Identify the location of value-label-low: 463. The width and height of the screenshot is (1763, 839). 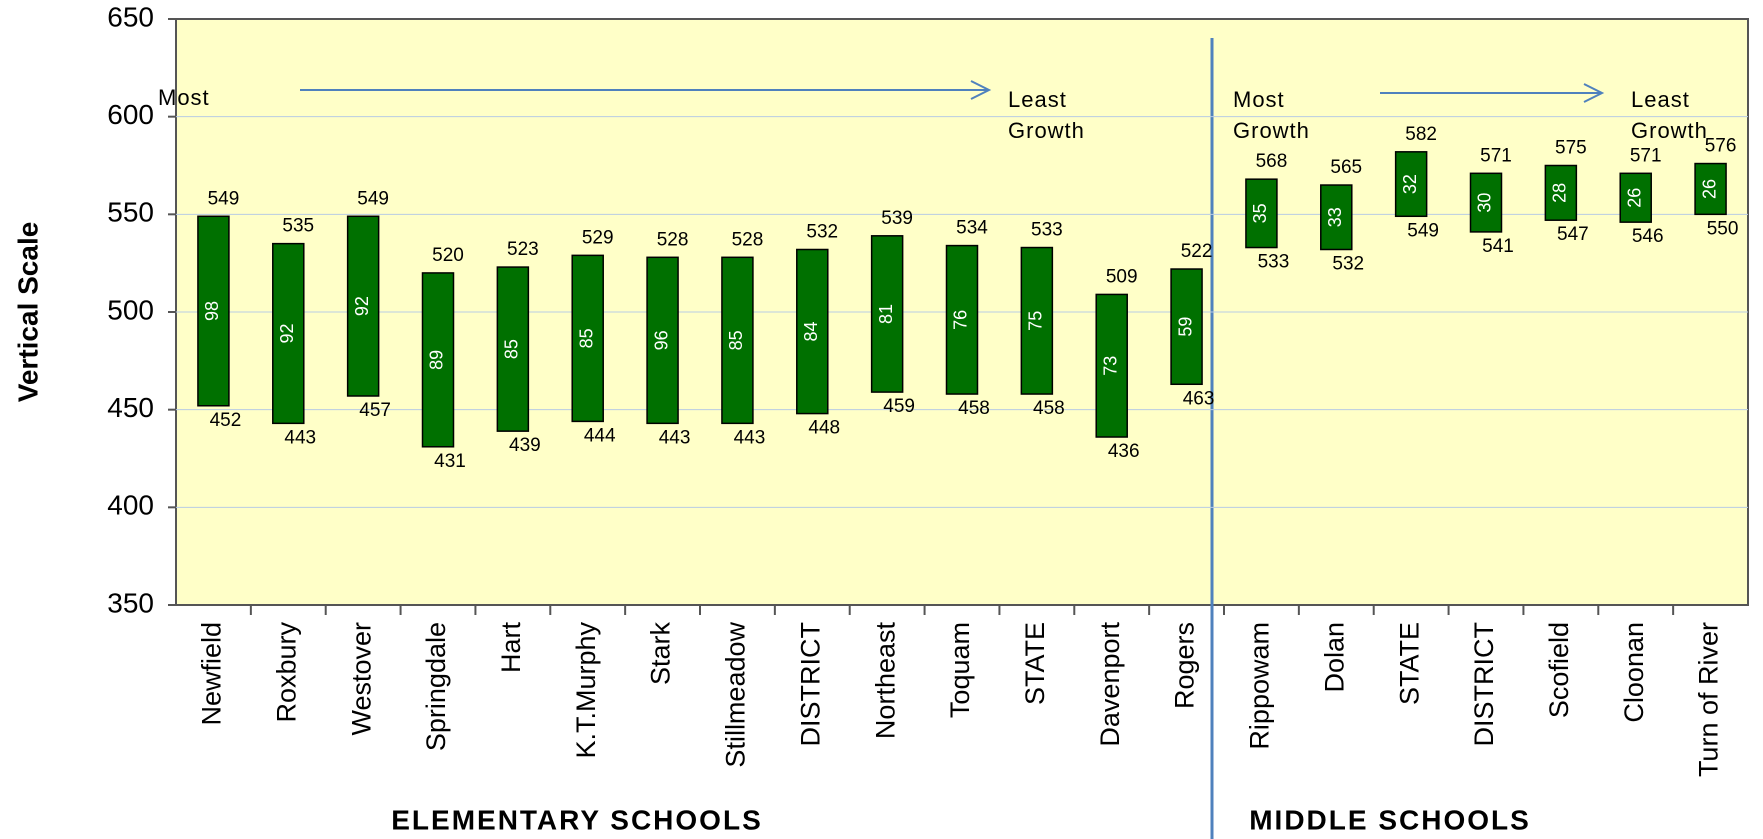
(1199, 398).